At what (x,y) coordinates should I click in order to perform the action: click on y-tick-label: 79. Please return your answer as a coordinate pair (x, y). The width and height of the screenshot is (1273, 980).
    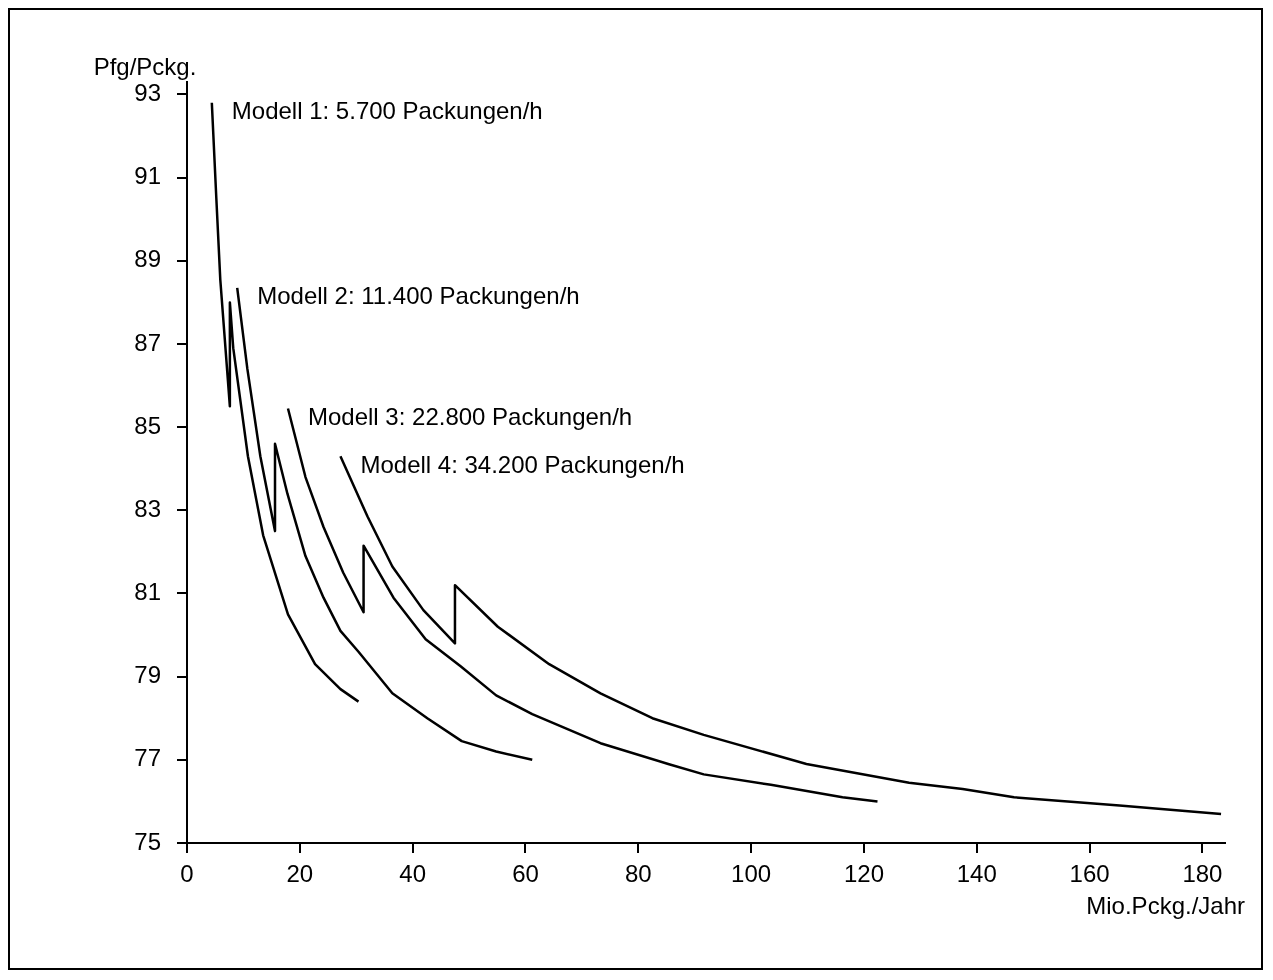
    Looking at the image, I should click on (147, 675).